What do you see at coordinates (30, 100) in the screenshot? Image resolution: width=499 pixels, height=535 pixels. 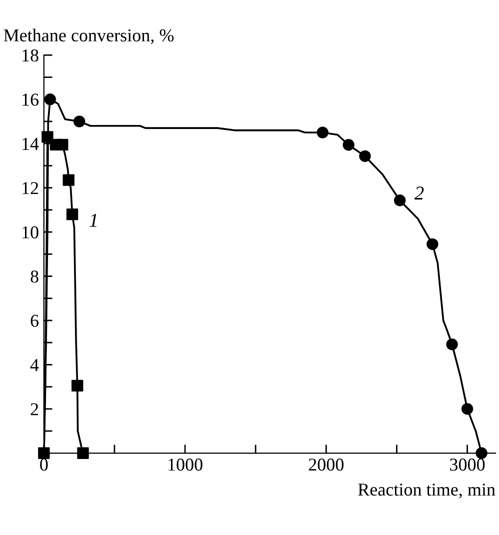 I see `y-tick-label: 16` at bounding box center [30, 100].